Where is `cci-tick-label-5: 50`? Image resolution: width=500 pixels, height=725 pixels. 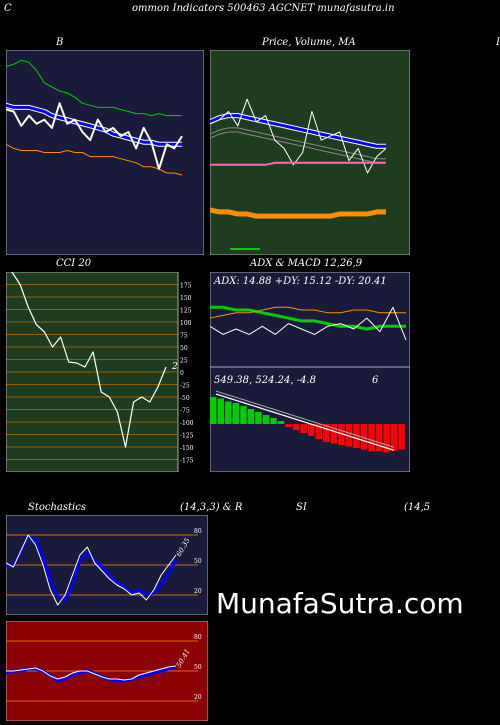
cci-tick-label-5: 50 is located at coordinates (184, 348).